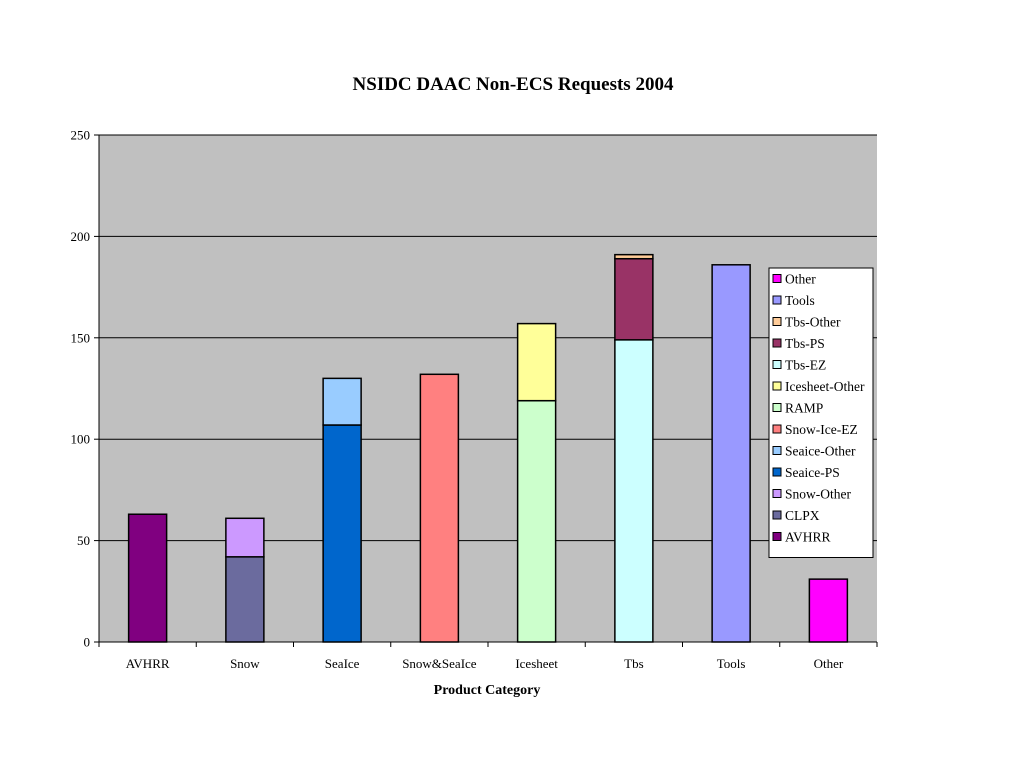 The height and width of the screenshot is (773, 1024). What do you see at coordinates (805, 365) in the screenshot?
I see `legend-label: Tbs-EZ` at bounding box center [805, 365].